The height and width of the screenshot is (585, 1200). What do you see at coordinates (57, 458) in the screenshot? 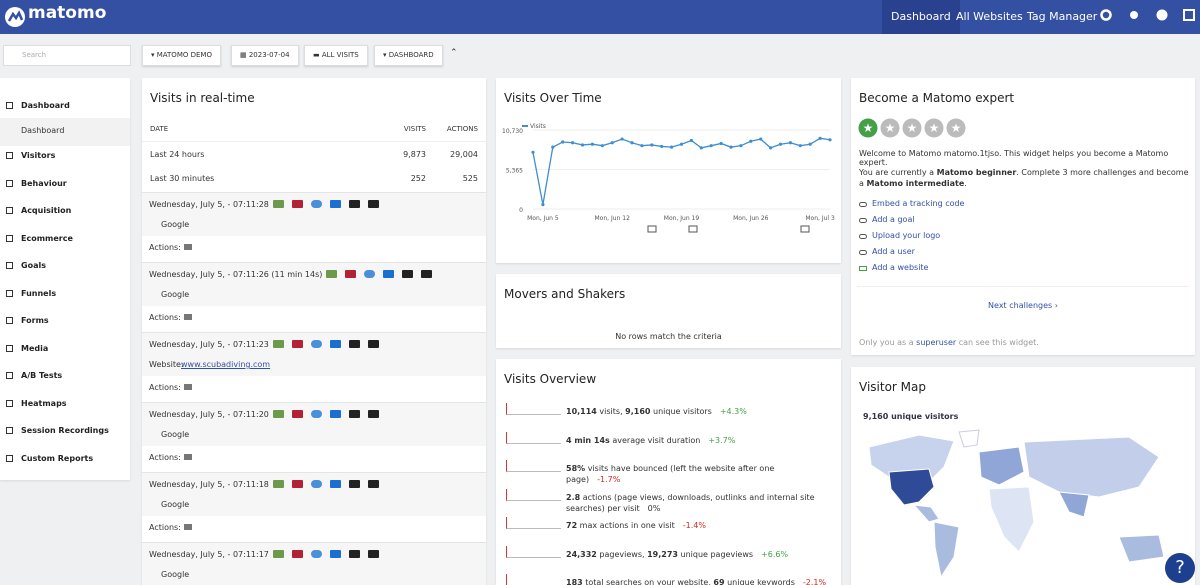
I see `sidebar-item: Custom Reports` at bounding box center [57, 458].